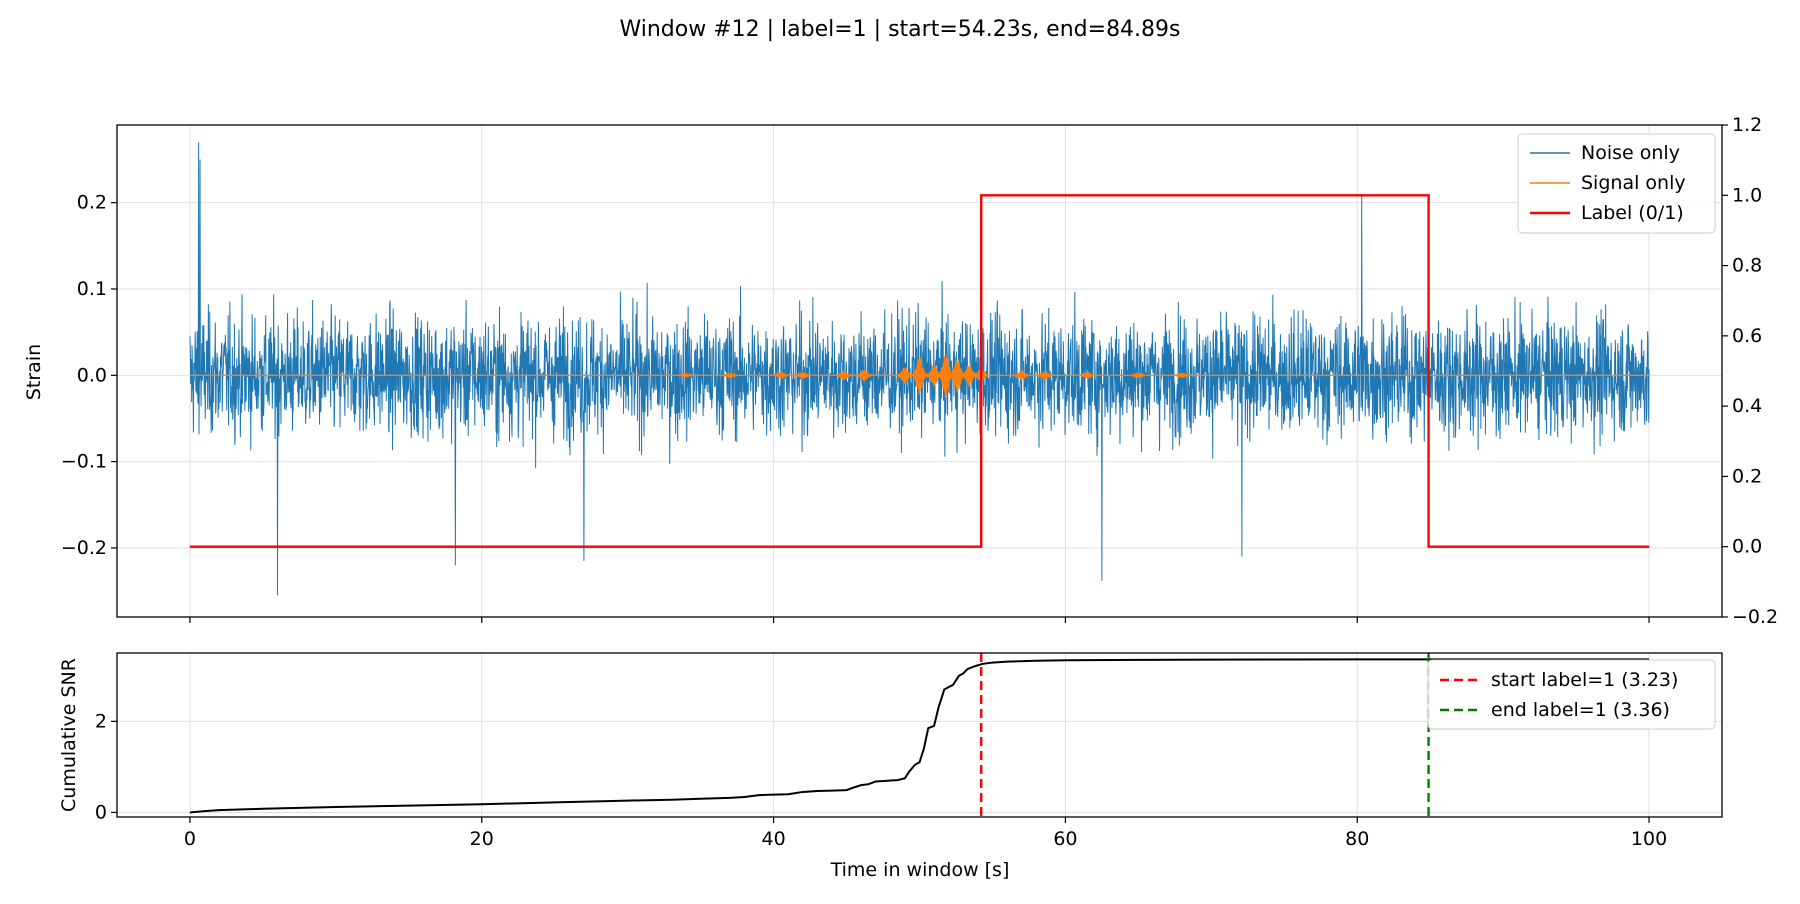 This screenshot has height=904, width=1800. Describe the element at coordinates (190, 839) in the screenshot. I see `bottom-x-tick-label: 0` at that location.